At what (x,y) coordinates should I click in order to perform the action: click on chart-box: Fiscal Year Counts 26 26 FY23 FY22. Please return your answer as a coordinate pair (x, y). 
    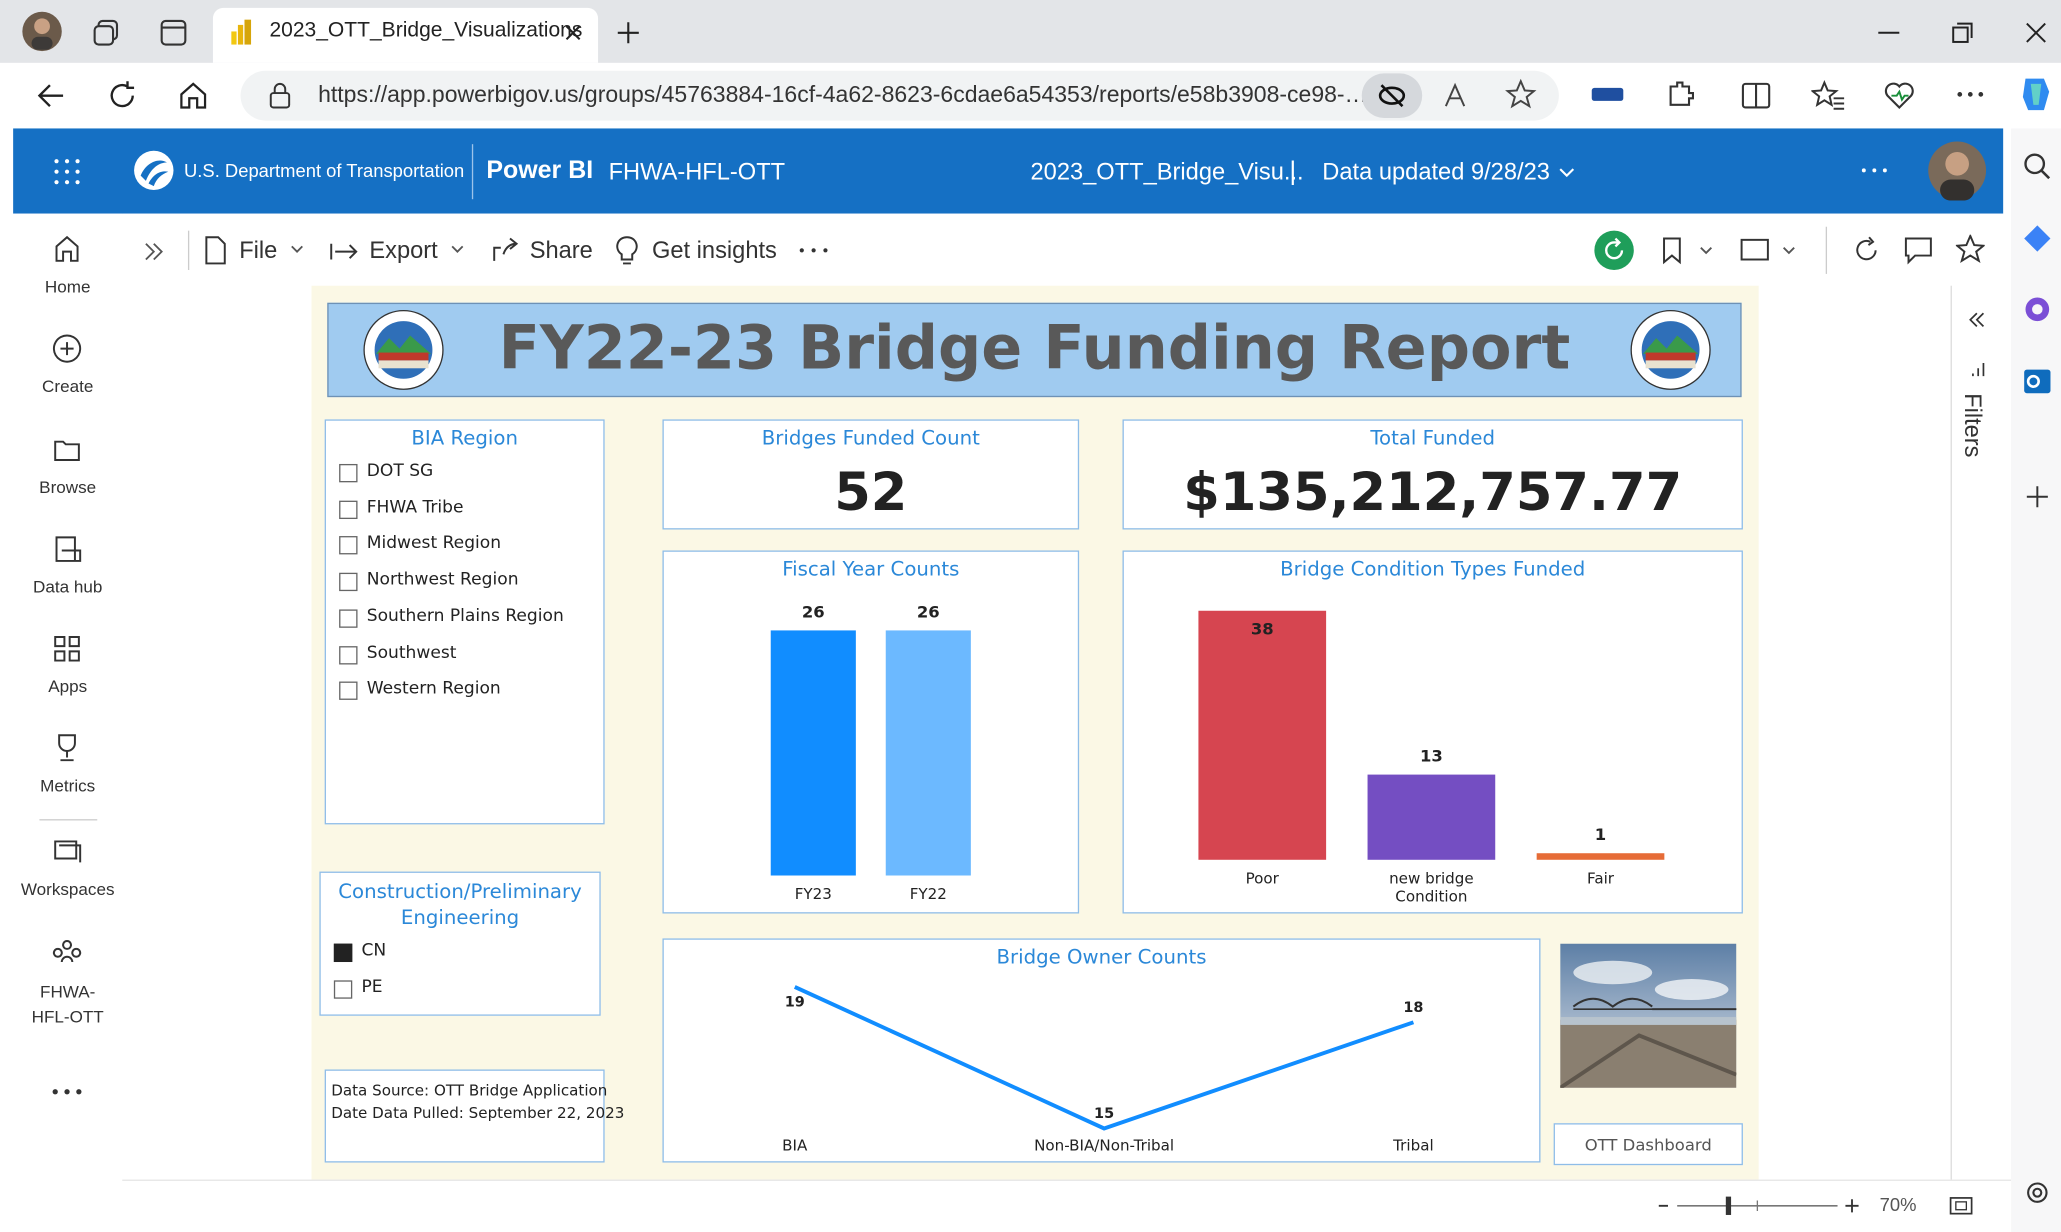
    Looking at the image, I should click on (871, 732).